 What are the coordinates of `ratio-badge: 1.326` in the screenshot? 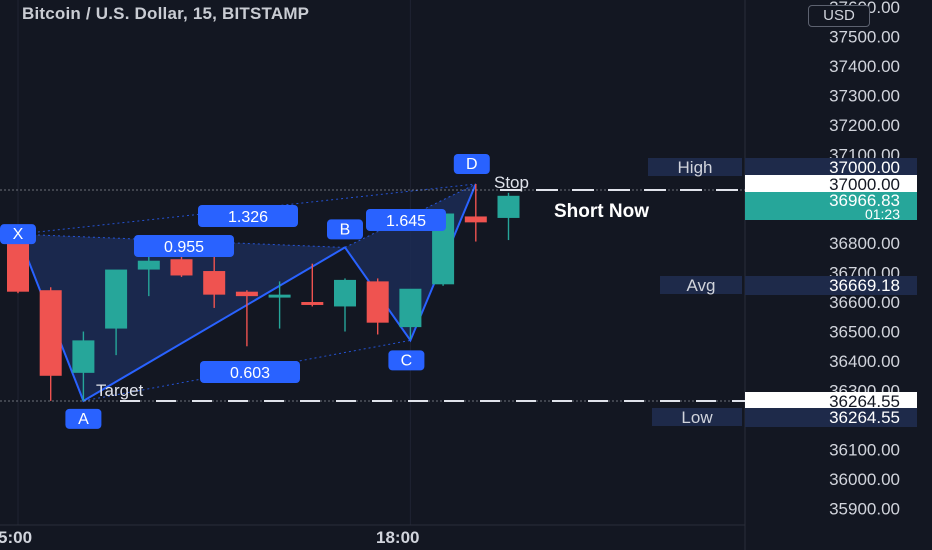 It's located at (248, 216).